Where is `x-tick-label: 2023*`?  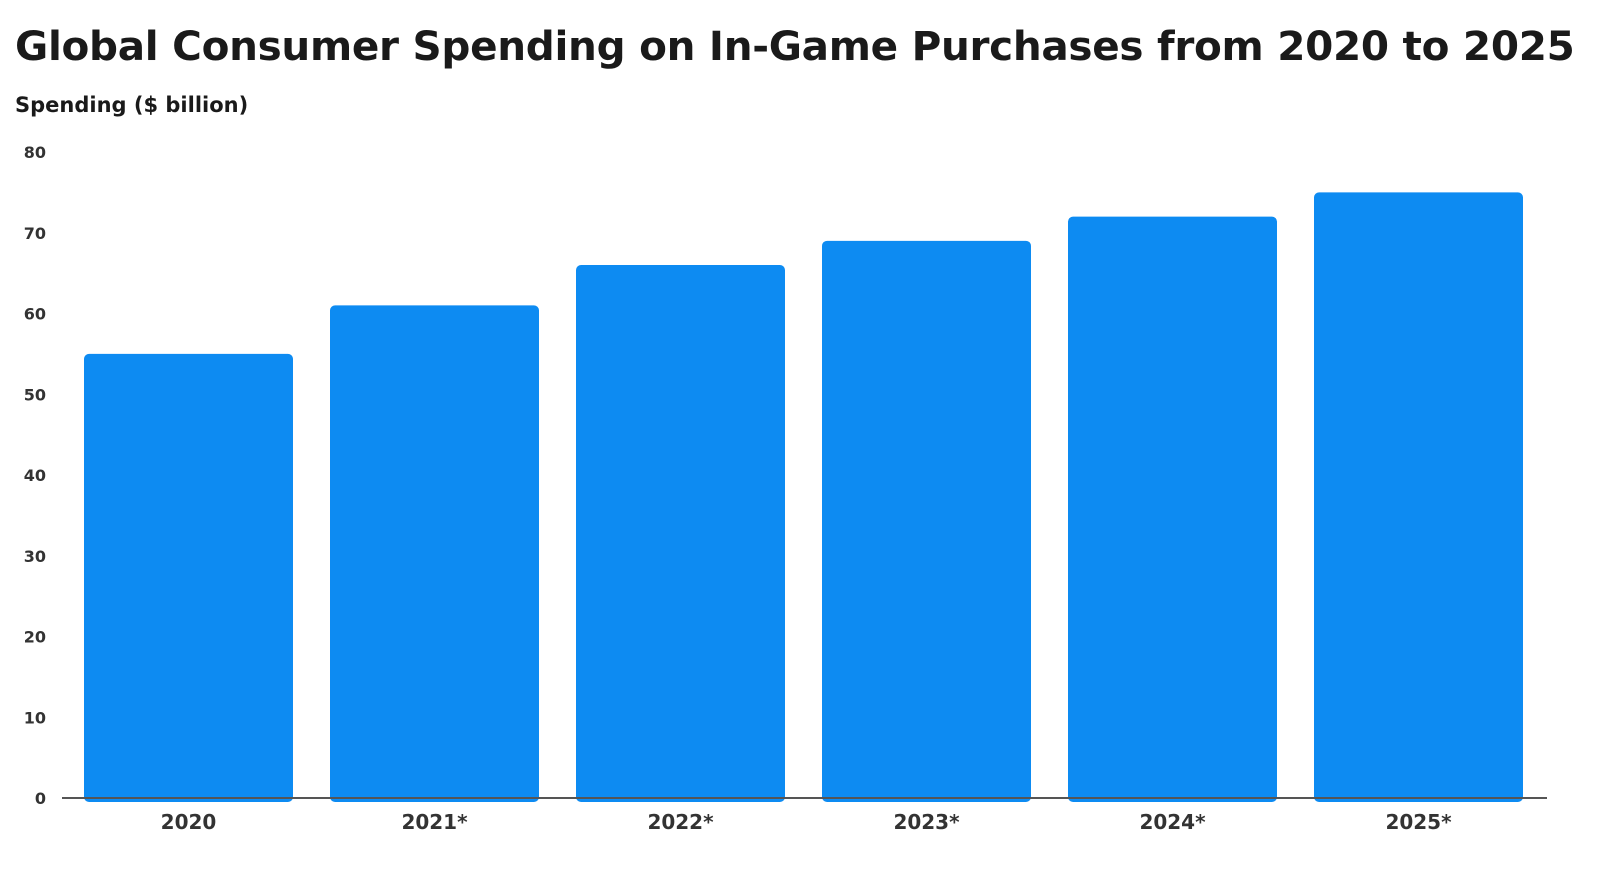 x-tick-label: 2023* is located at coordinates (926, 822).